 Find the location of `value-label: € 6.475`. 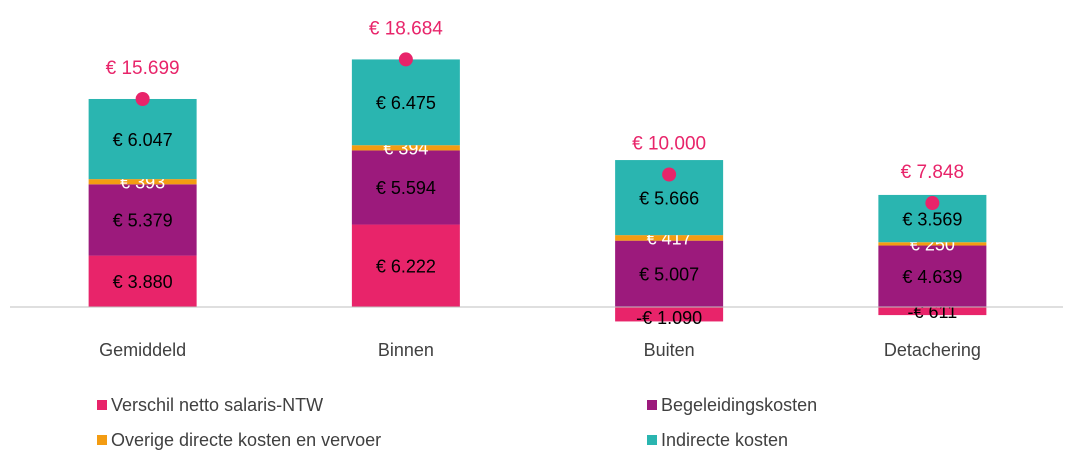

value-label: € 6.475 is located at coordinates (406, 103).